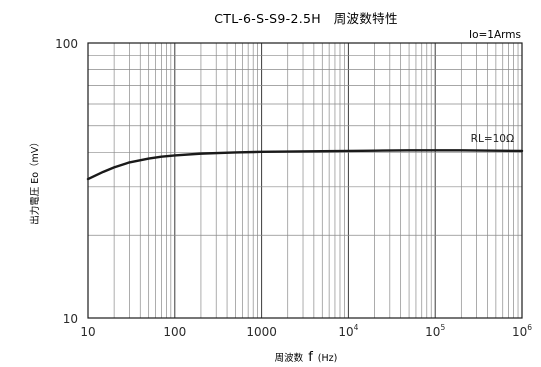 This screenshot has width=541, height=367. I want to click on y-tick-label: 10, so click(70, 319).